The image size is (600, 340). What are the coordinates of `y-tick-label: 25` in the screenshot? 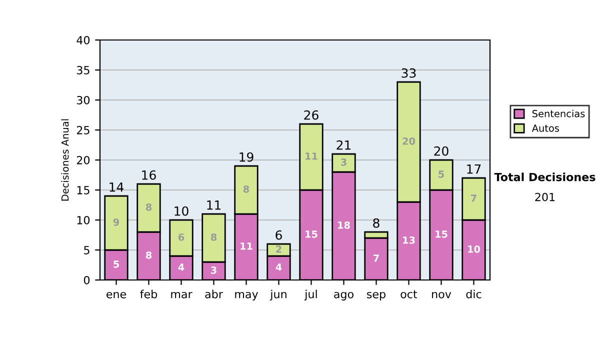 It's located at (83, 130).